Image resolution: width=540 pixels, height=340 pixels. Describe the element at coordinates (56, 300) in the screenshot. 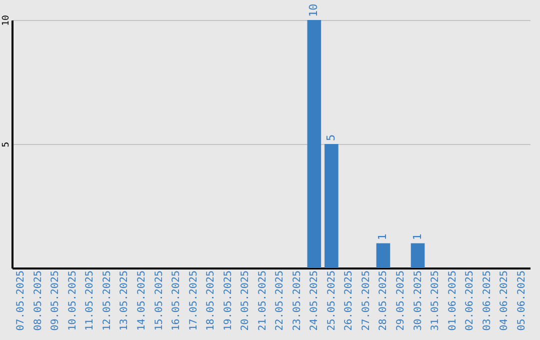

I see `x-tick-label: 09.05.2025` at that location.